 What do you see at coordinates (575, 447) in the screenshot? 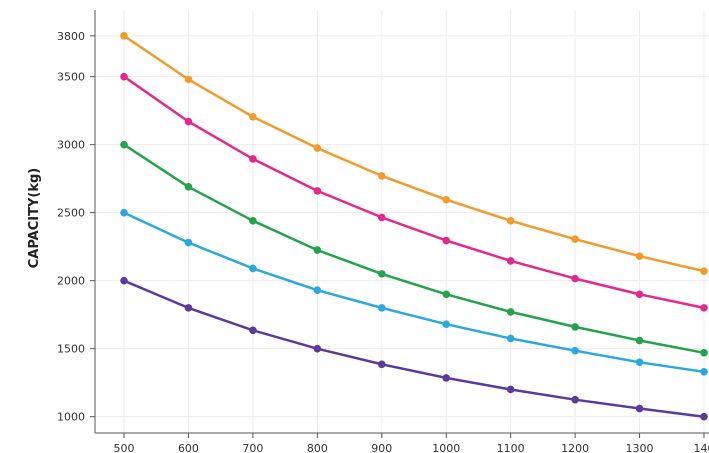
I see `x-tick-label-7: 1200` at bounding box center [575, 447].